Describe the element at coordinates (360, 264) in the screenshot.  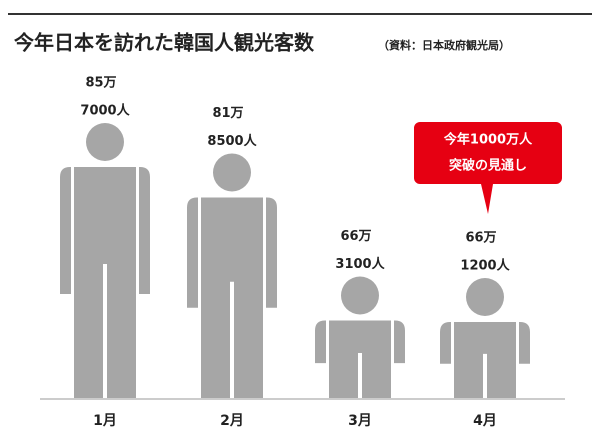
I see `value-label: 3100人` at that location.